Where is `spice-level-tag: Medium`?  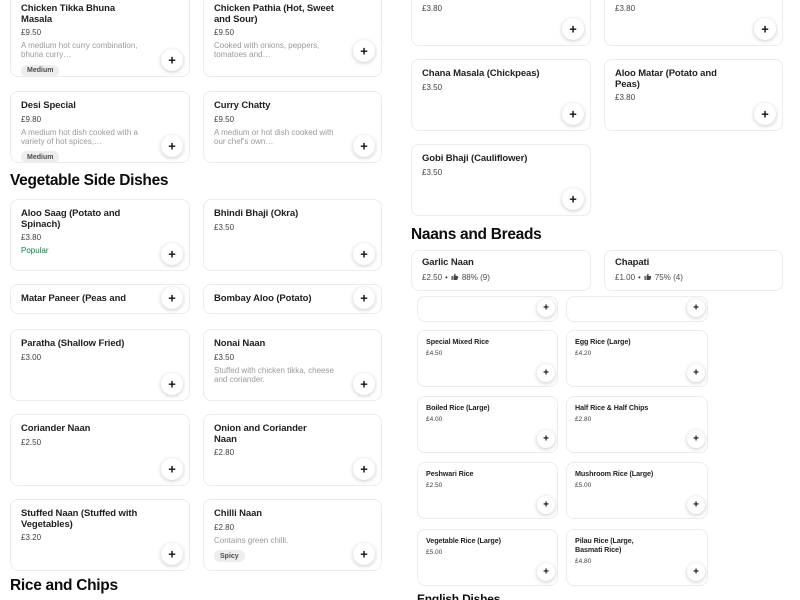
spice-level-tag: Medium is located at coordinates (40, 70).